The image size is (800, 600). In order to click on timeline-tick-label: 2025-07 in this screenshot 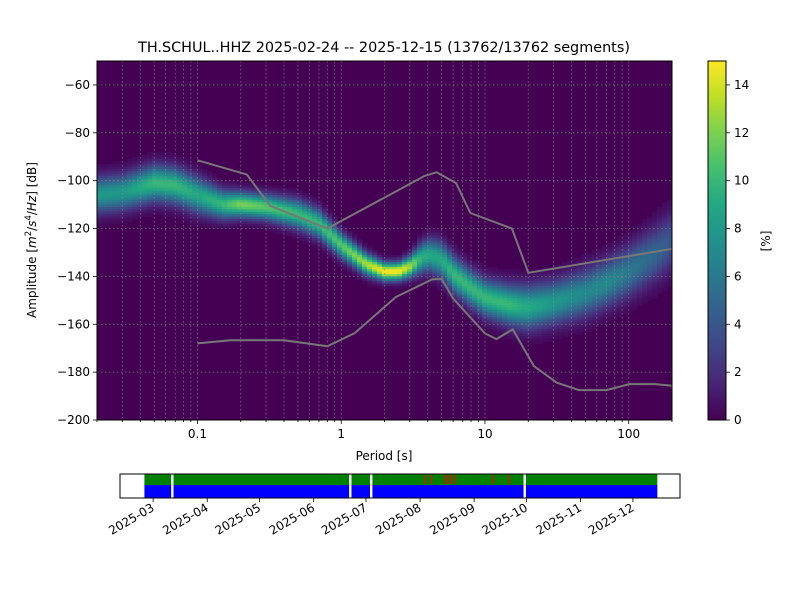, I will do `click(344, 518)`.